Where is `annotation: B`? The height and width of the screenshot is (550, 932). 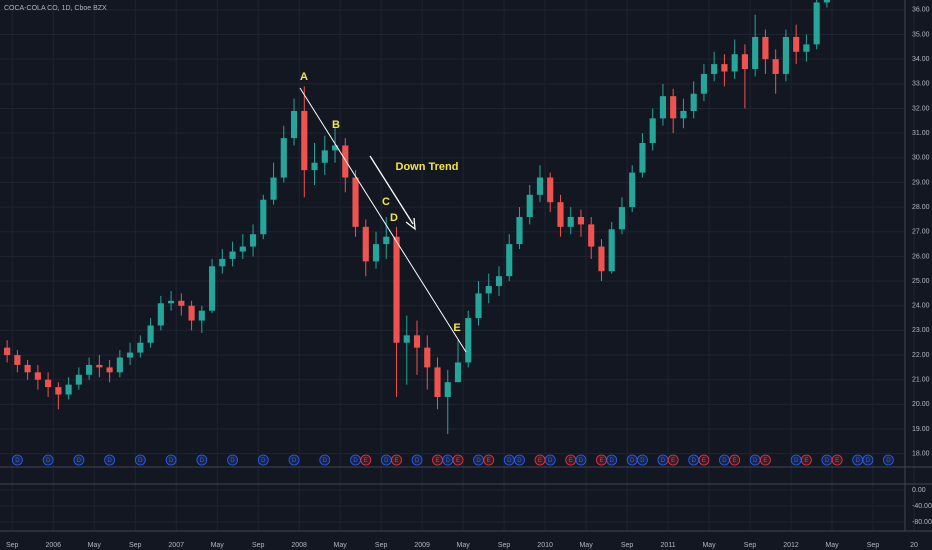
annotation: B is located at coordinates (336, 125).